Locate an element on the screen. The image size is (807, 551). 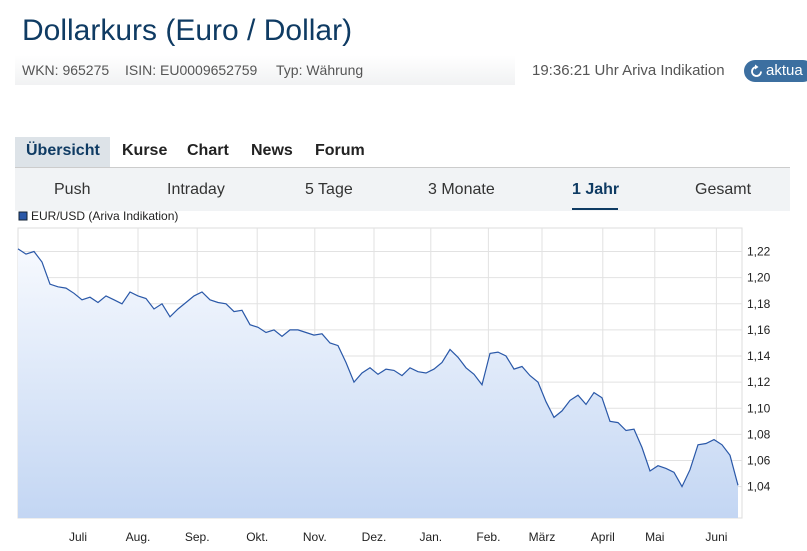
subtab-bar is located at coordinates (402, 189).